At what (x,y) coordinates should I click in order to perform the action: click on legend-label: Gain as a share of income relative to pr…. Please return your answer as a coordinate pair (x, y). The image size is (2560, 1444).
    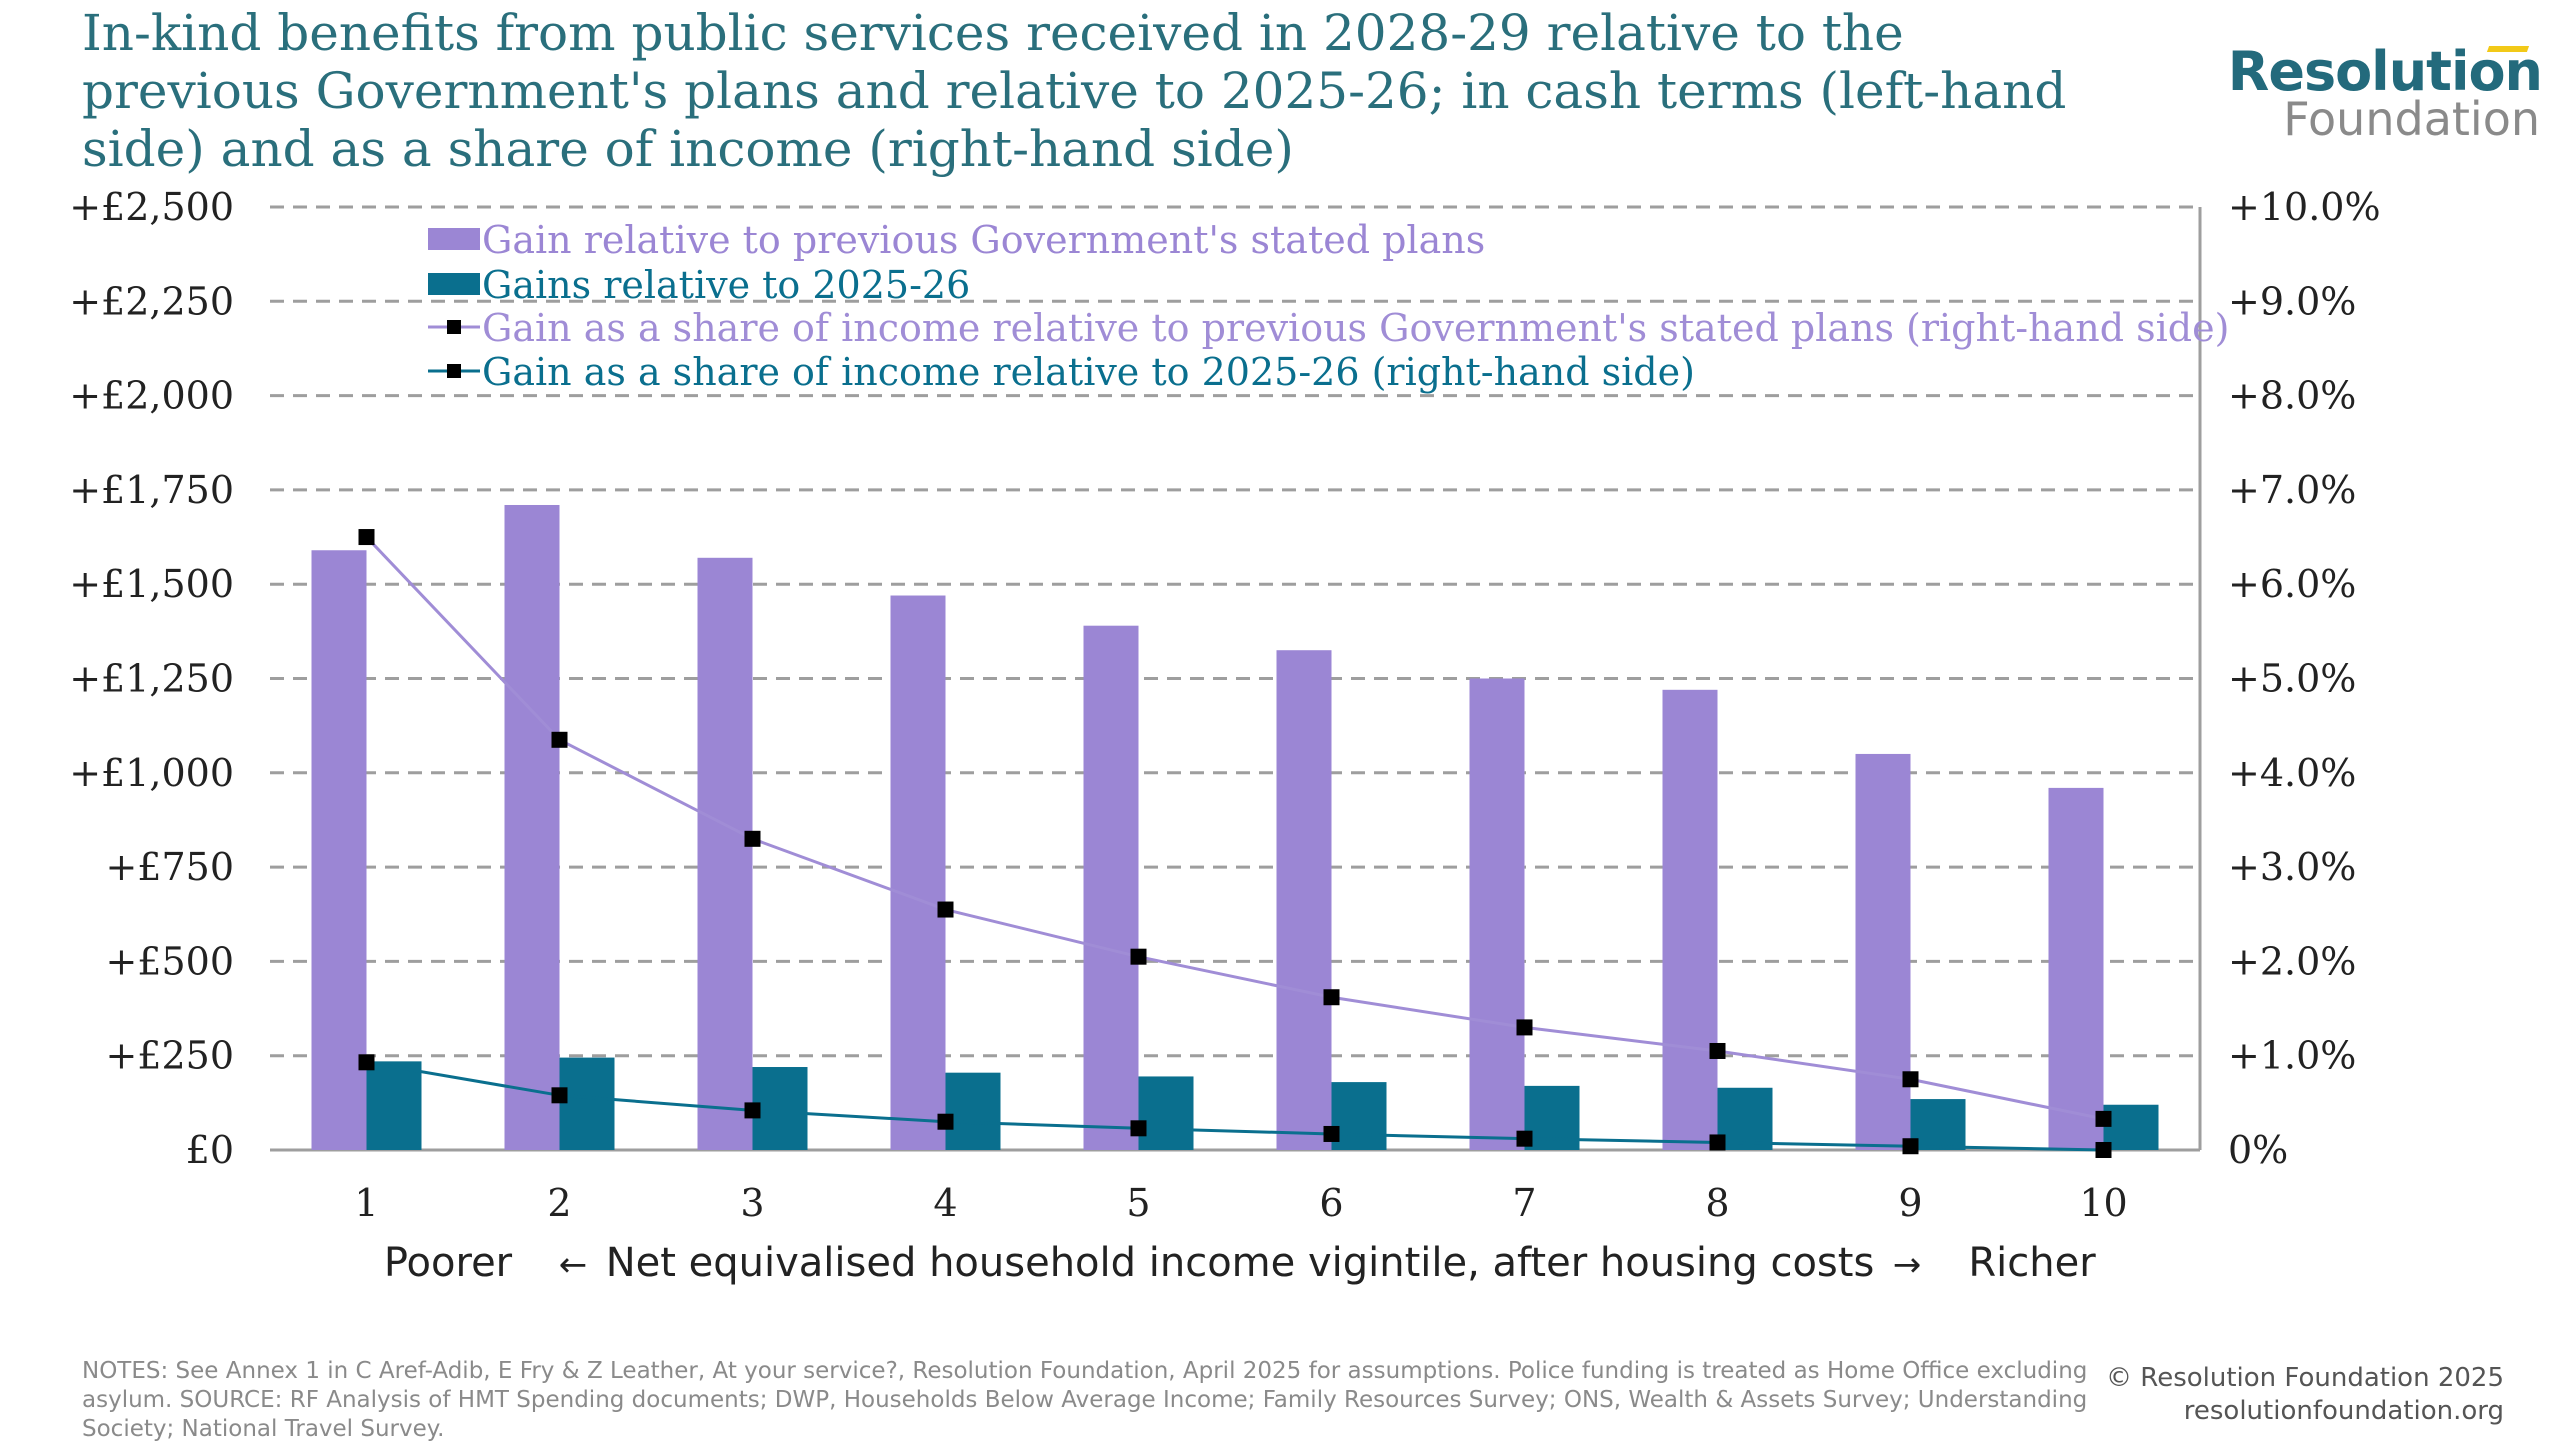
    Looking at the image, I should click on (1355, 328).